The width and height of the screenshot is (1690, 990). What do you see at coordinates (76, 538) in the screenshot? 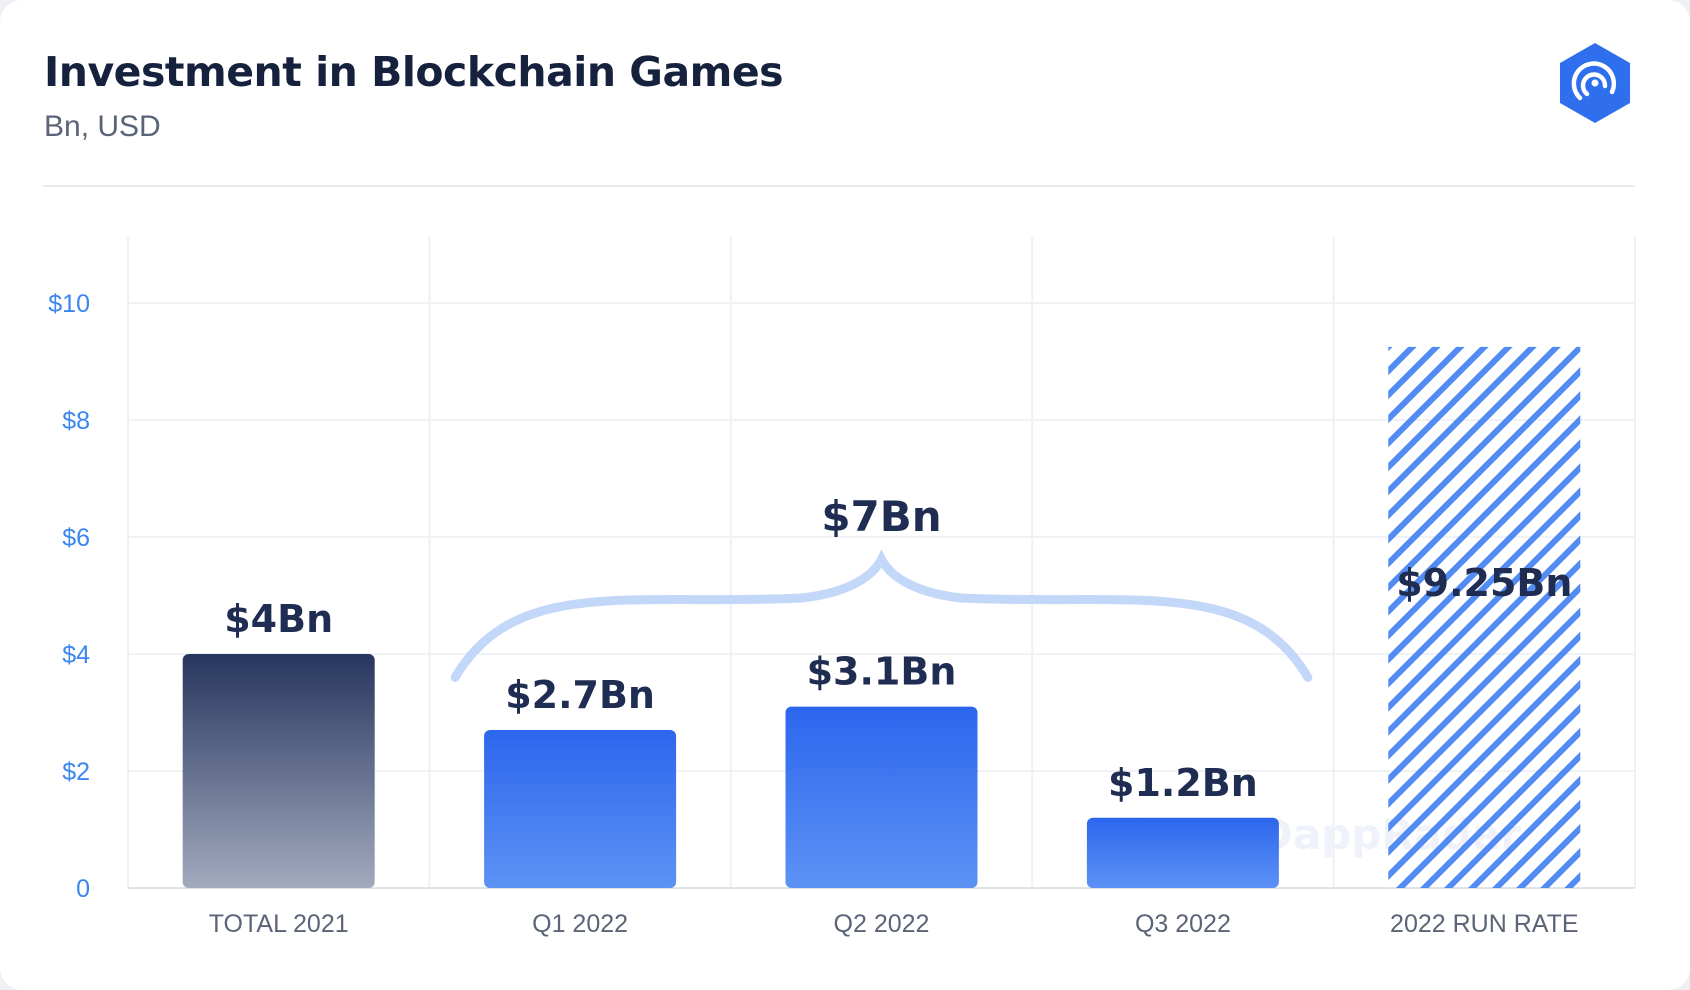
I see `y-tick-label: $6` at bounding box center [76, 538].